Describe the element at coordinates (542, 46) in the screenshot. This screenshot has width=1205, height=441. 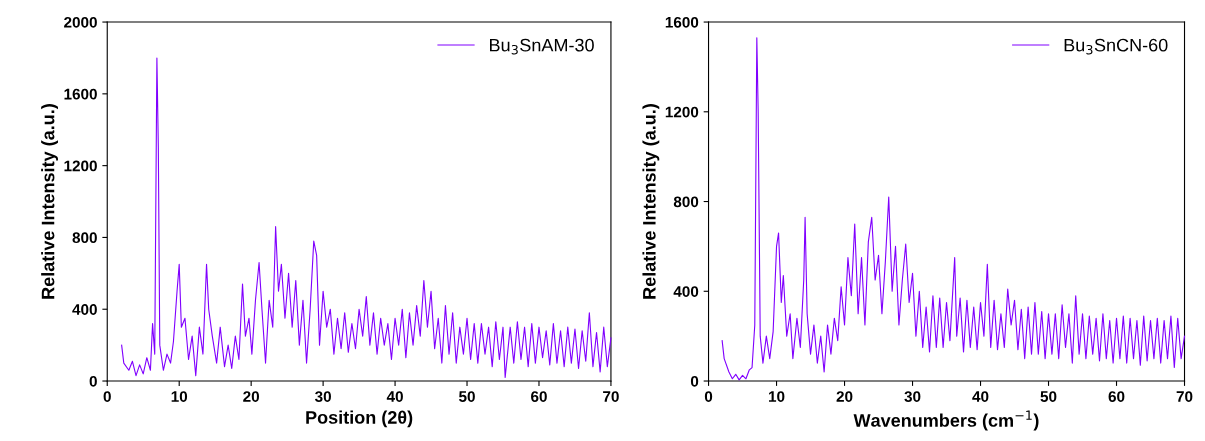
I see `legend-label: Bu$_{3}$SnAM-30` at that location.